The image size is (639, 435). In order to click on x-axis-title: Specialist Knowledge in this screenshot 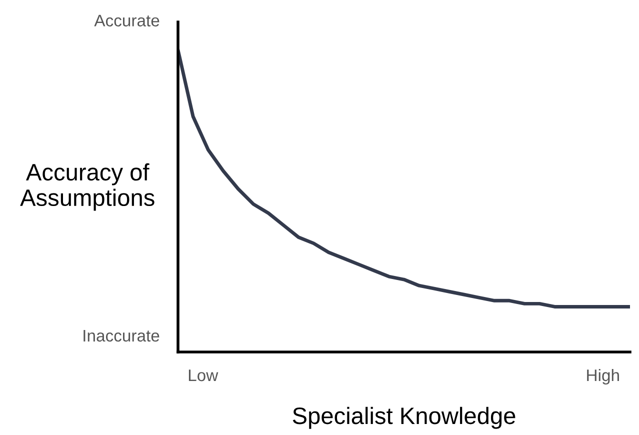, I will do `click(404, 417)`.